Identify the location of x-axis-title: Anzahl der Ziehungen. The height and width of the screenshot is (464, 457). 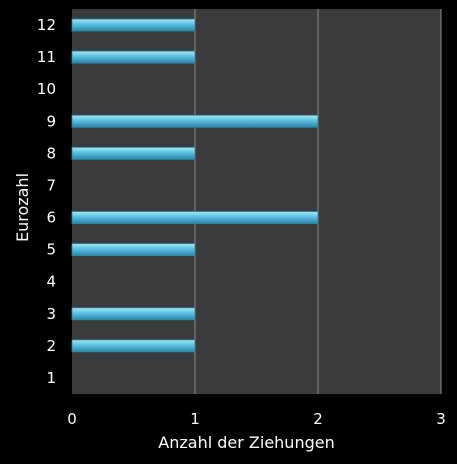
(246, 442).